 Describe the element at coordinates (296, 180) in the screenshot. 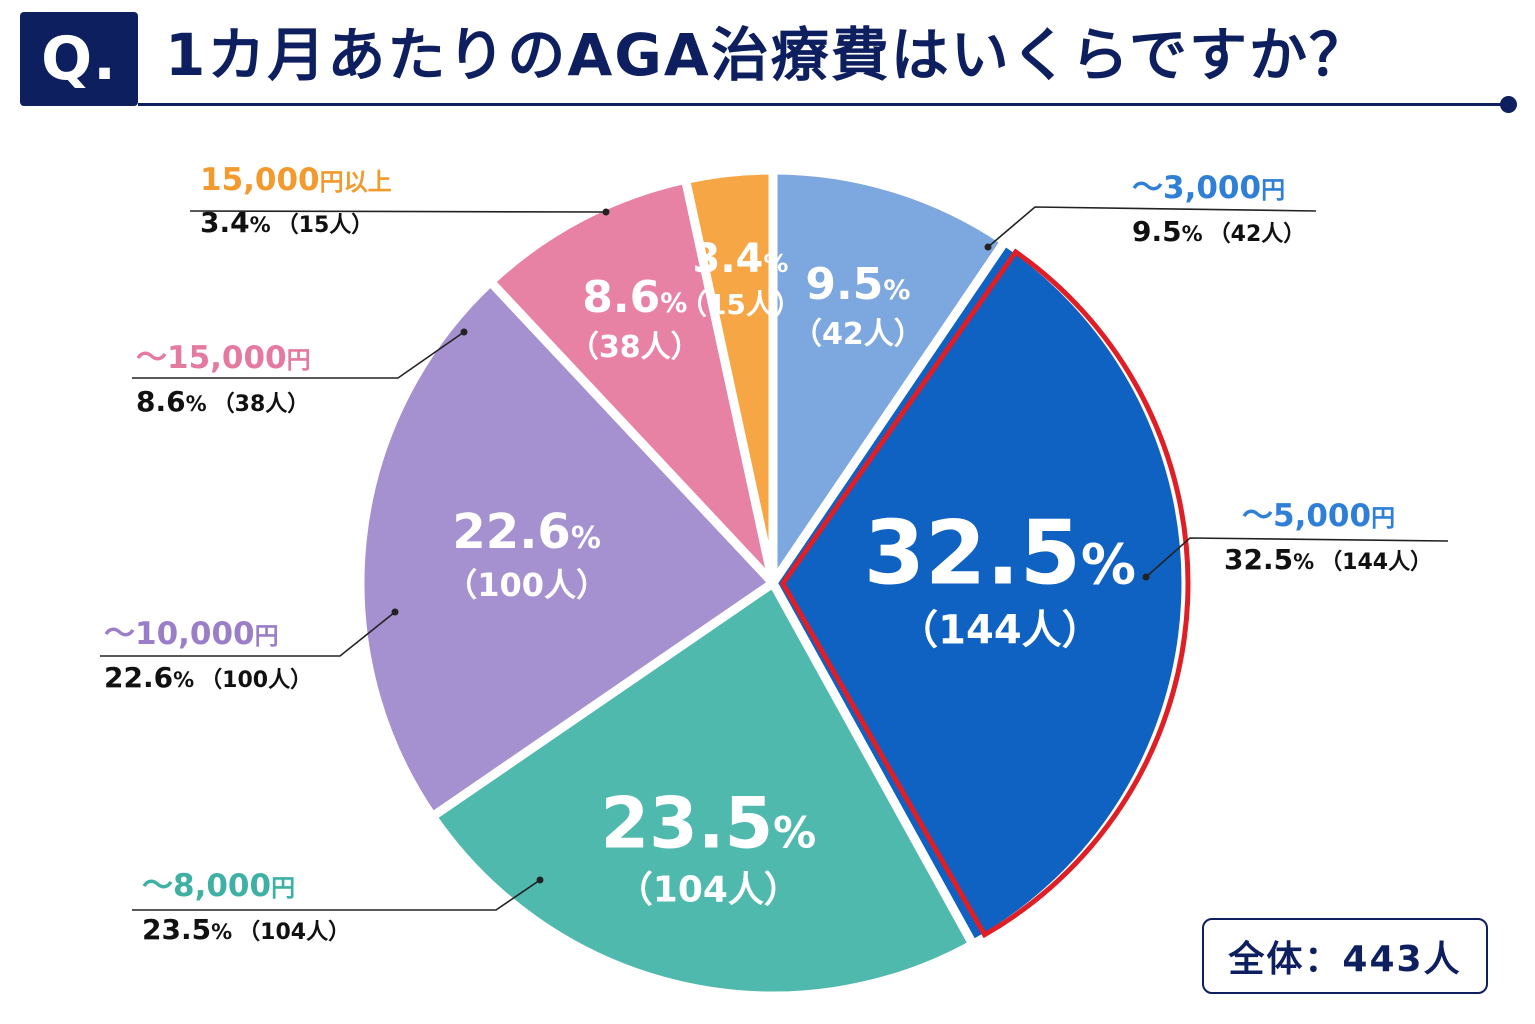

I see `callout-category: 15,000円以上` at that location.